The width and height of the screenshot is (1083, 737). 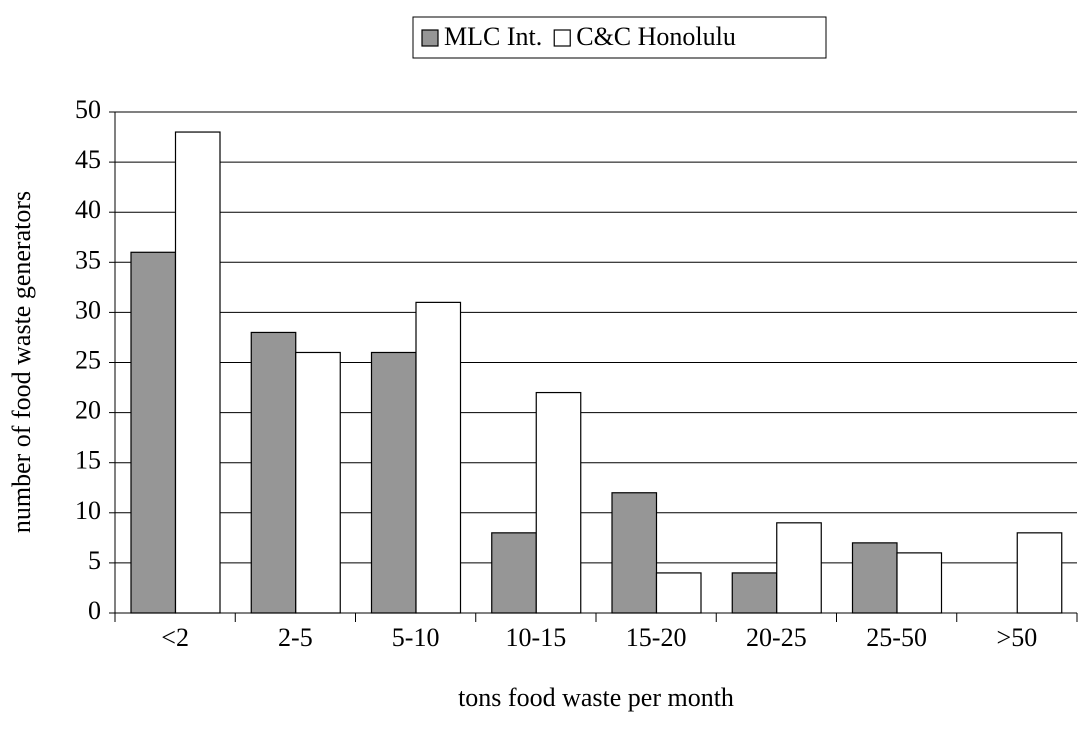 What do you see at coordinates (94, 560) in the screenshot?
I see `y-tick-label: 5` at bounding box center [94, 560].